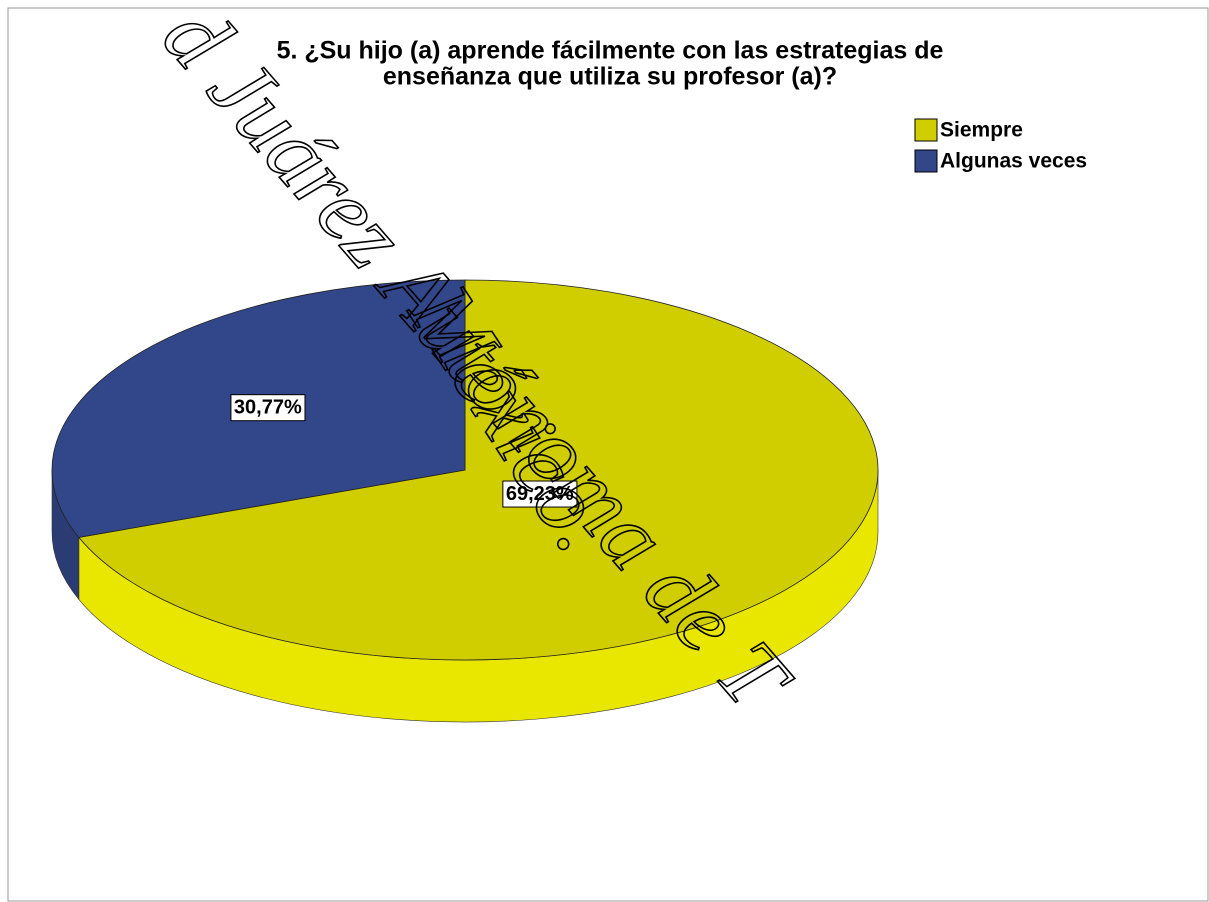 Image resolution: width=1209 pixels, height=902 pixels. I want to click on value-label: 30,77%, so click(268, 408).